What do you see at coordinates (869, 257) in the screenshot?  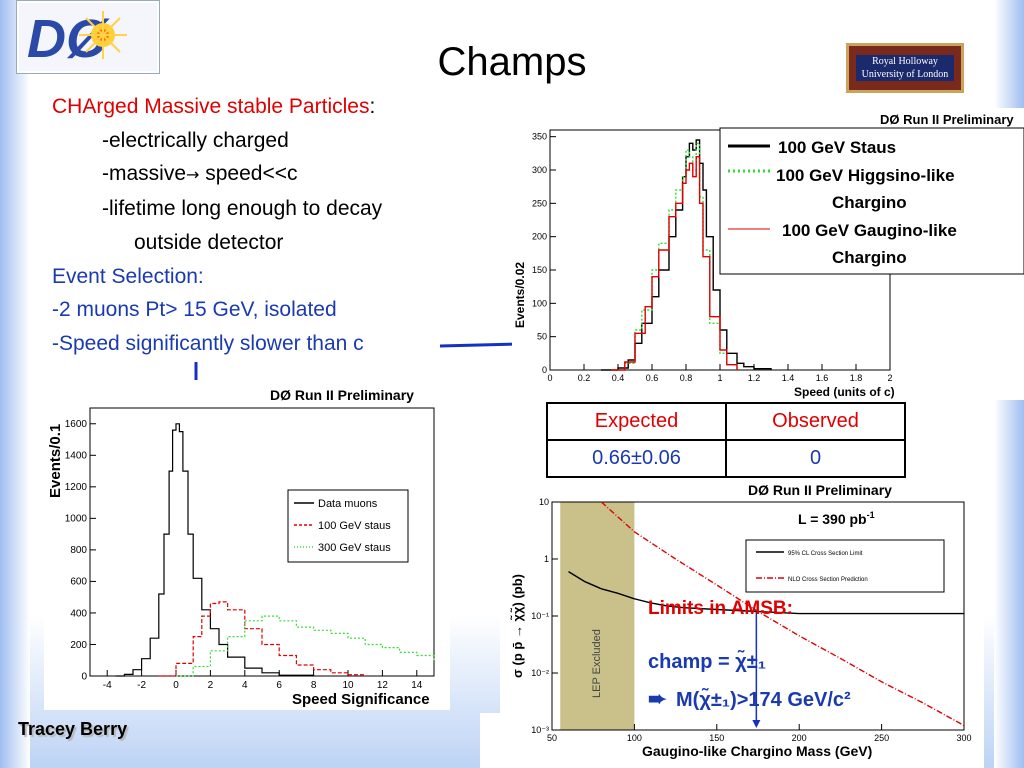 I see `legend-gaugino-2: Chargino` at bounding box center [869, 257].